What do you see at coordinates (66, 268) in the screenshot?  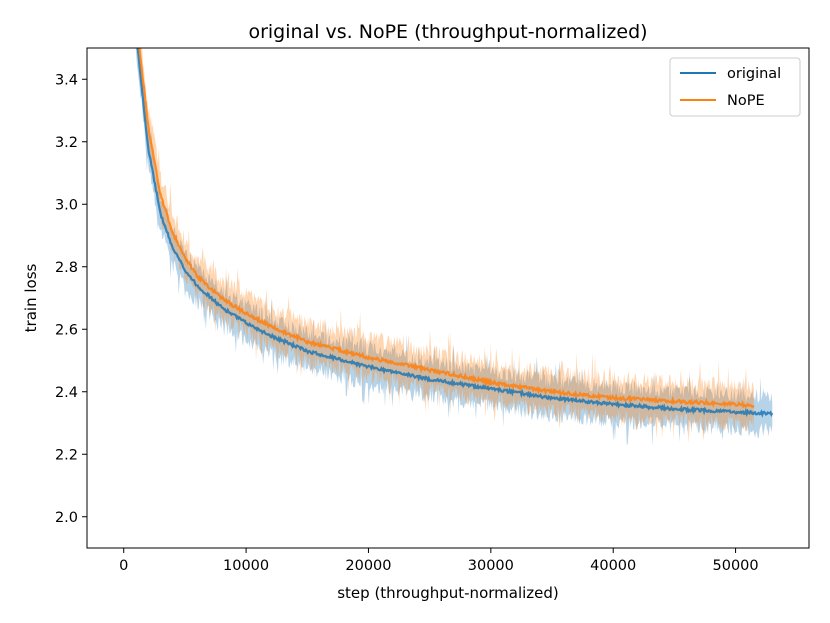 I see `y-tick-label: 2.8` at bounding box center [66, 268].